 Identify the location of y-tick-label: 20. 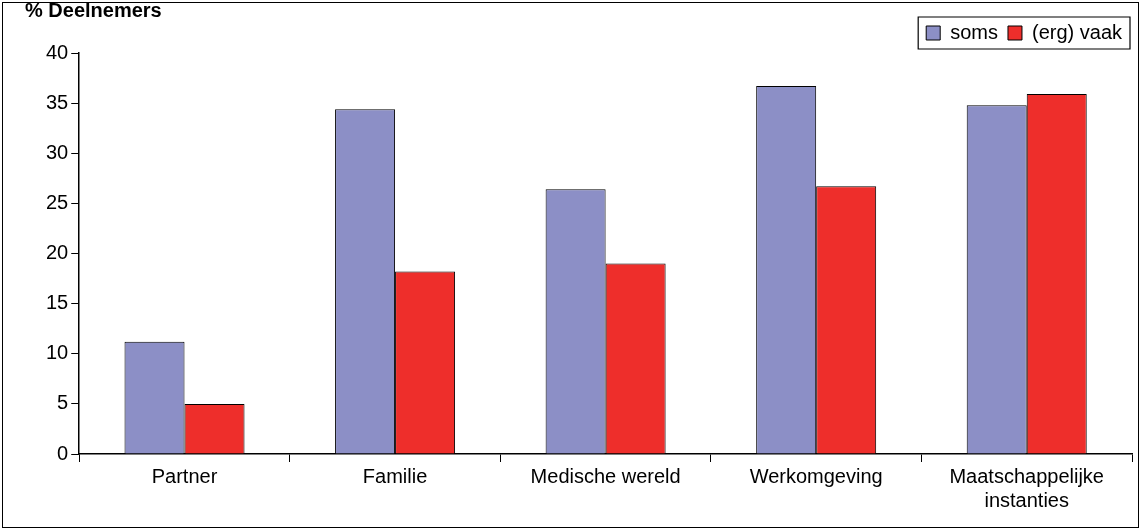
(57, 252).